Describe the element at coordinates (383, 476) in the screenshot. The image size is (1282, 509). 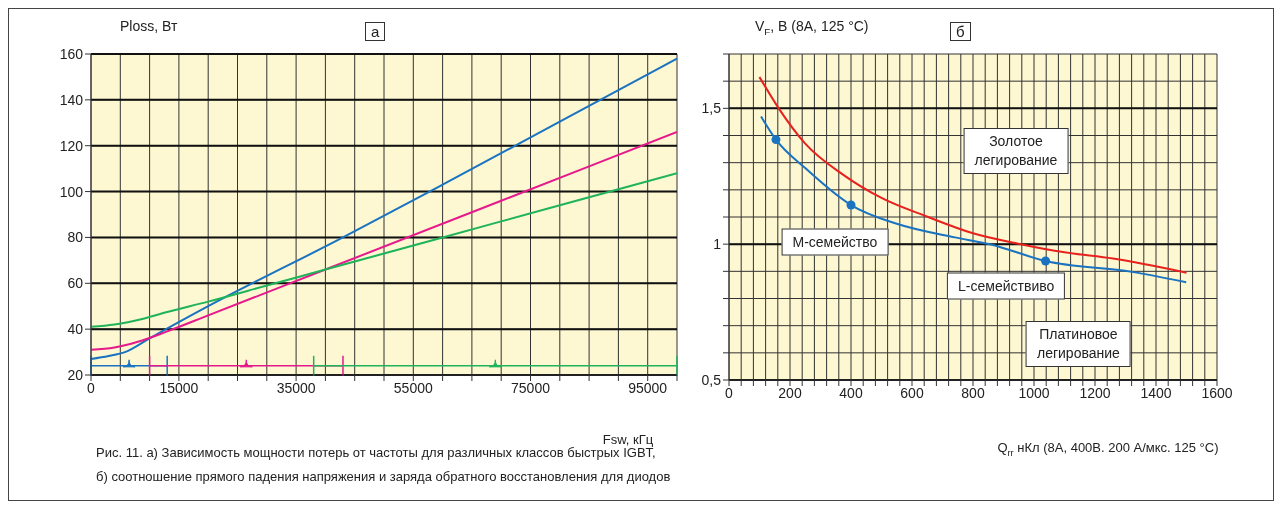
I see `text: б) соотношение прямого падения напряжения и заряда обратного восстановления для диодов` at that location.